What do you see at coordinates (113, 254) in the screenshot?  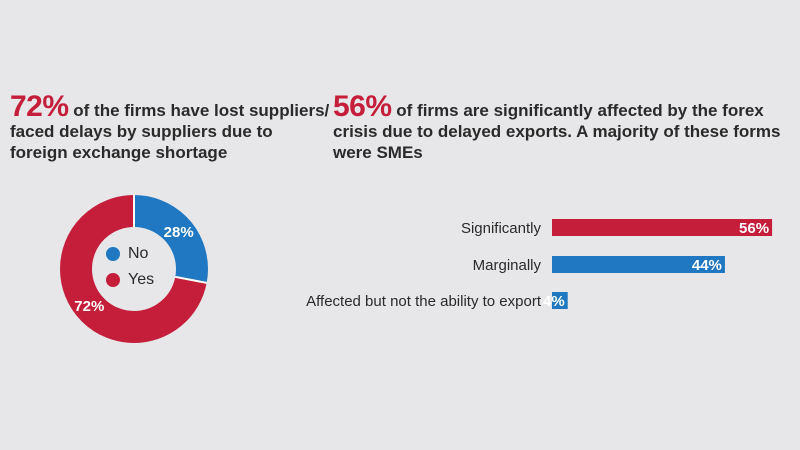 I see `legend-dot-no` at bounding box center [113, 254].